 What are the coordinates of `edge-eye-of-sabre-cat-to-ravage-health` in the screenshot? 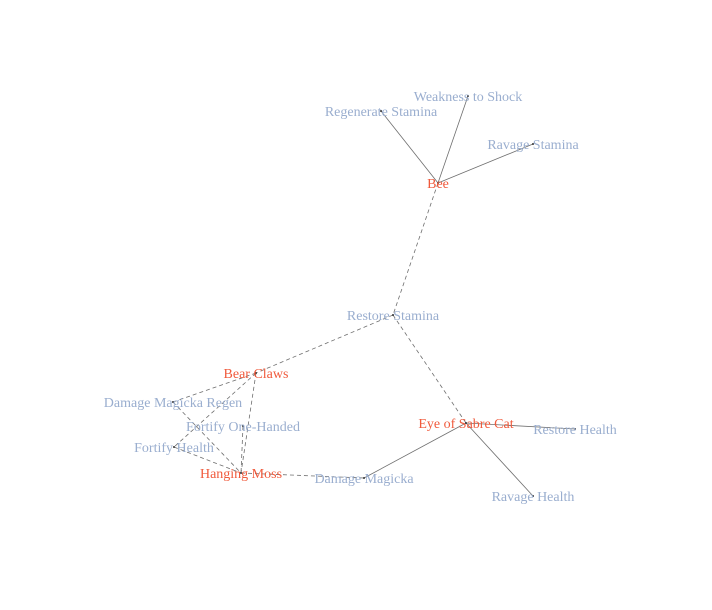 It's located at (499, 459).